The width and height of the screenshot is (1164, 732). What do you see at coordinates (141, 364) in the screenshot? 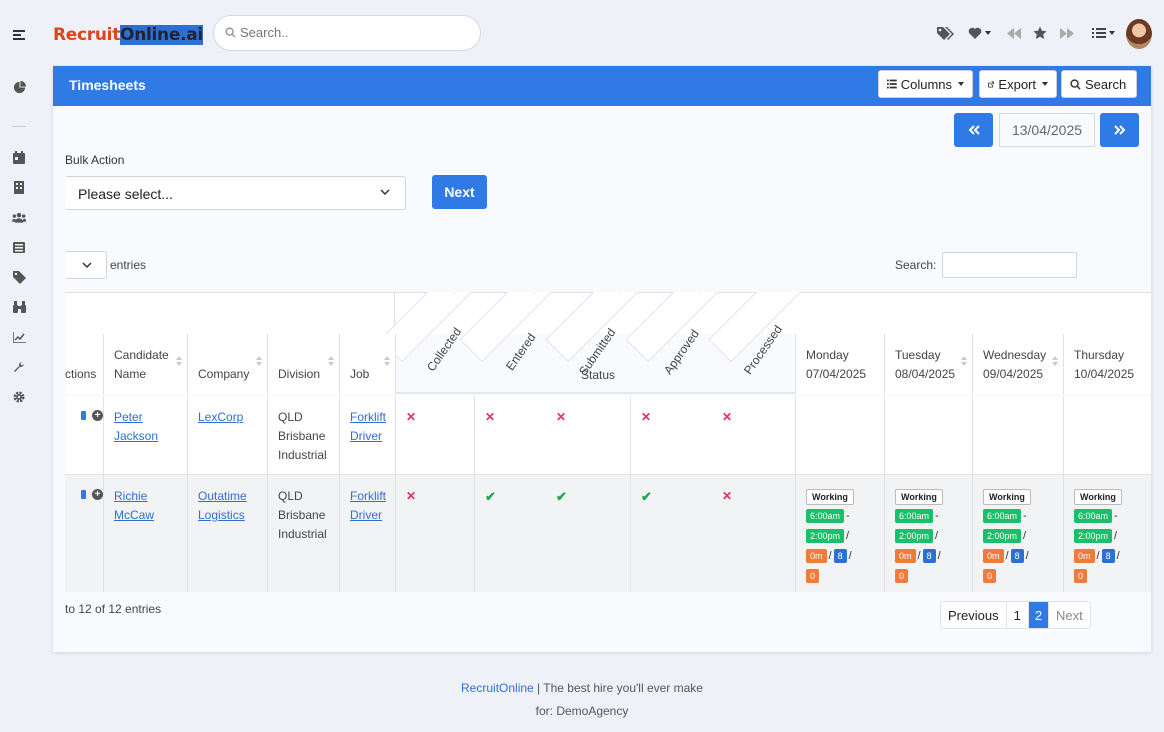
I see `header-candidate-label: Candidate Name` at bounding box center [141, 364].